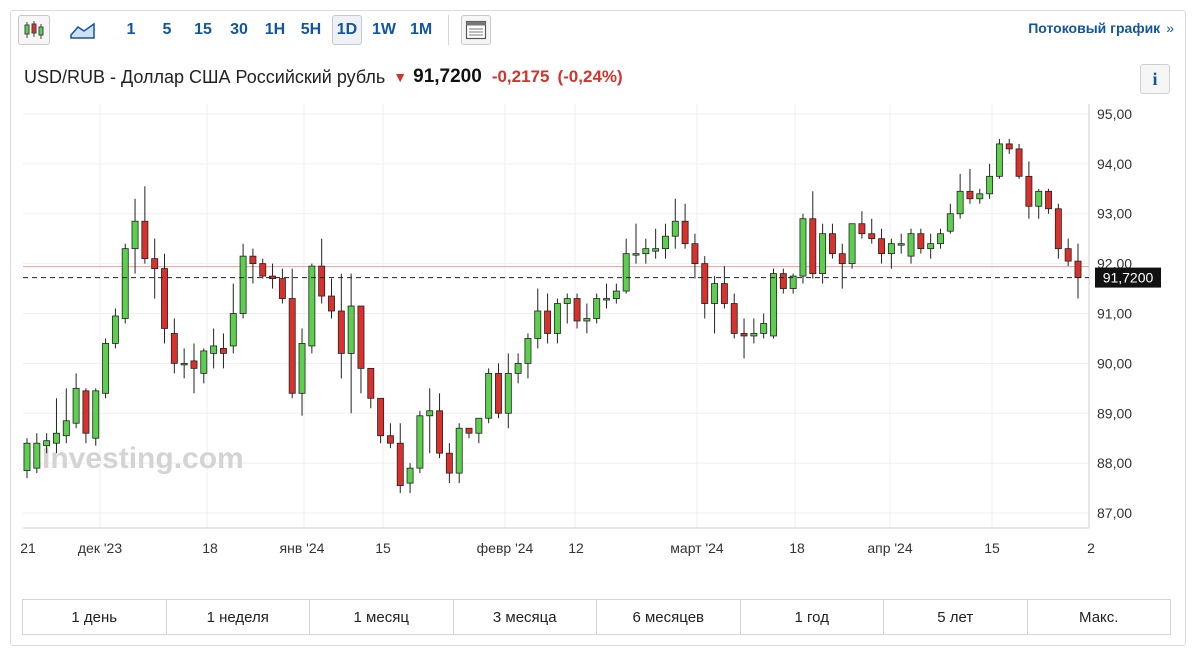  I want to click on y-tick-label: 90,00, so click(1114, 363).